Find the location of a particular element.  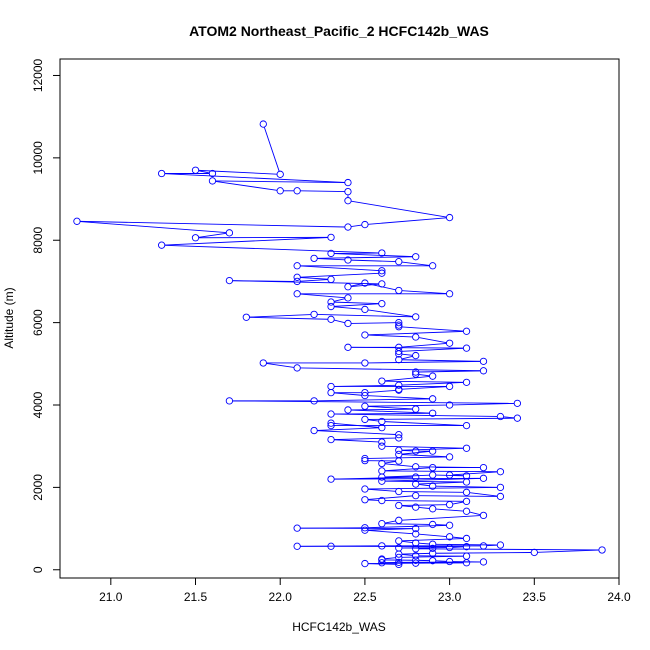

x-tick-label: 23.5 is located at coordinates (535, 597).